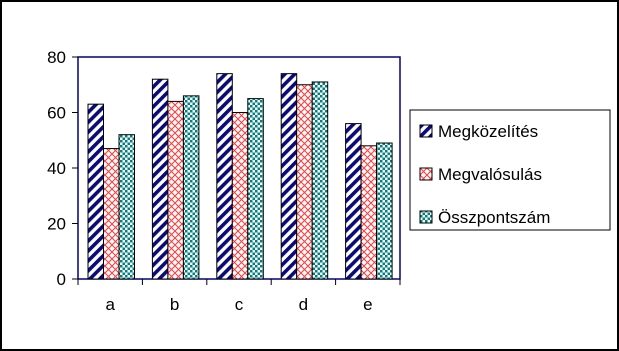  I want to click on legend: Megközelítés Megvalósulás Összpontszám, so click(510, 170).